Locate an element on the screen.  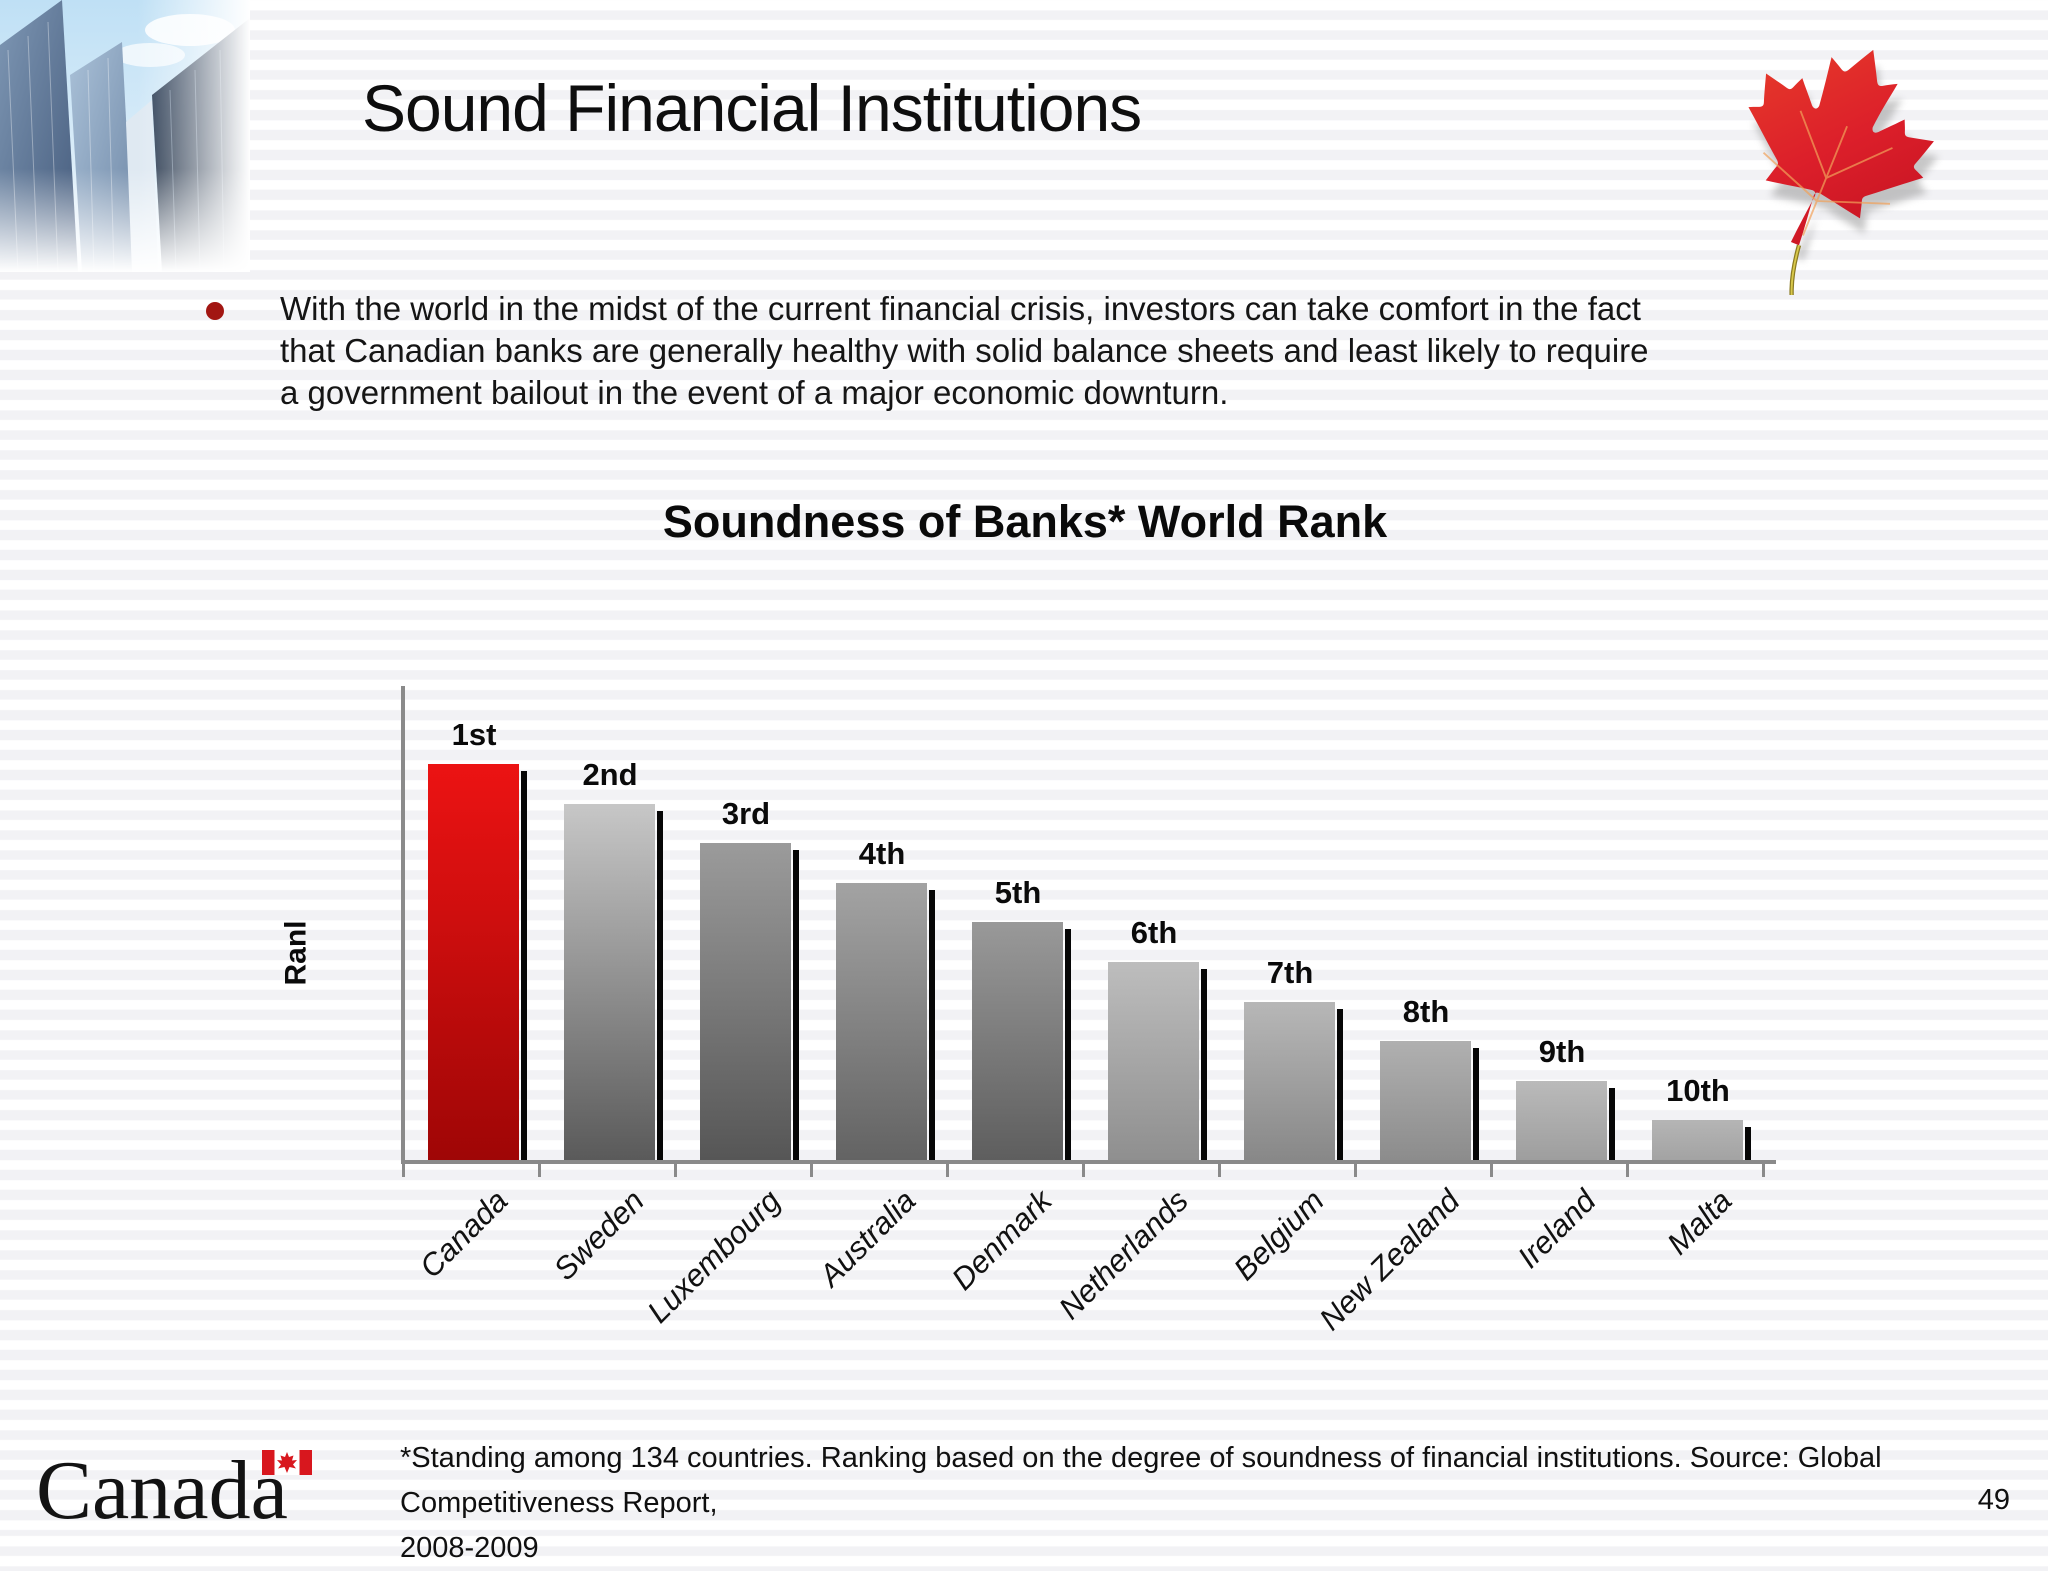
bar-malta is located at coordinates (1697, 1140).